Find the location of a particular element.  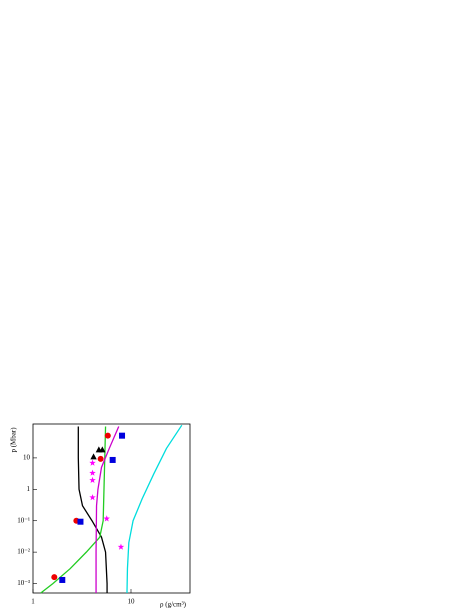

y-tick-label: 10⁻³ is located at coordinates (23, 583).